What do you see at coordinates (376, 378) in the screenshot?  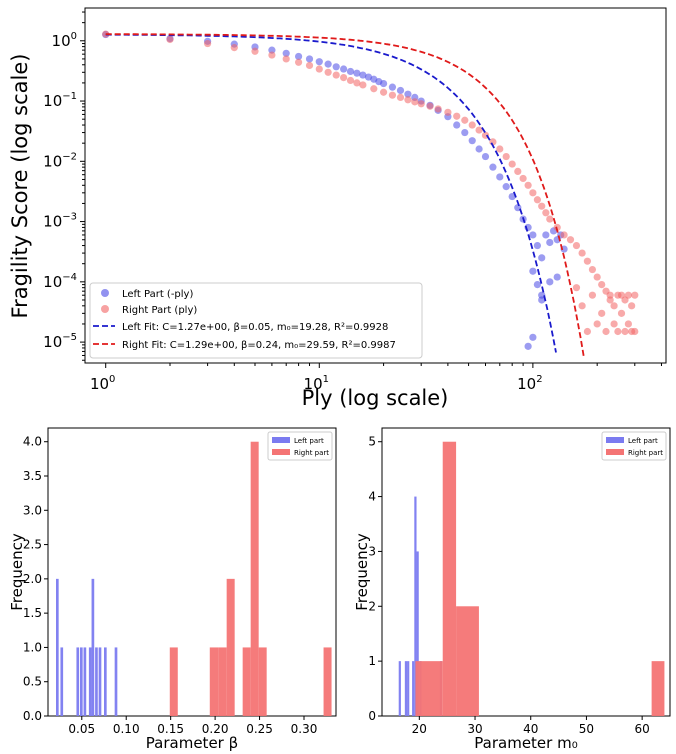 I see `main-x-ticks: 10⁰ 10¹ 10²` at bounding box center [376, 378].